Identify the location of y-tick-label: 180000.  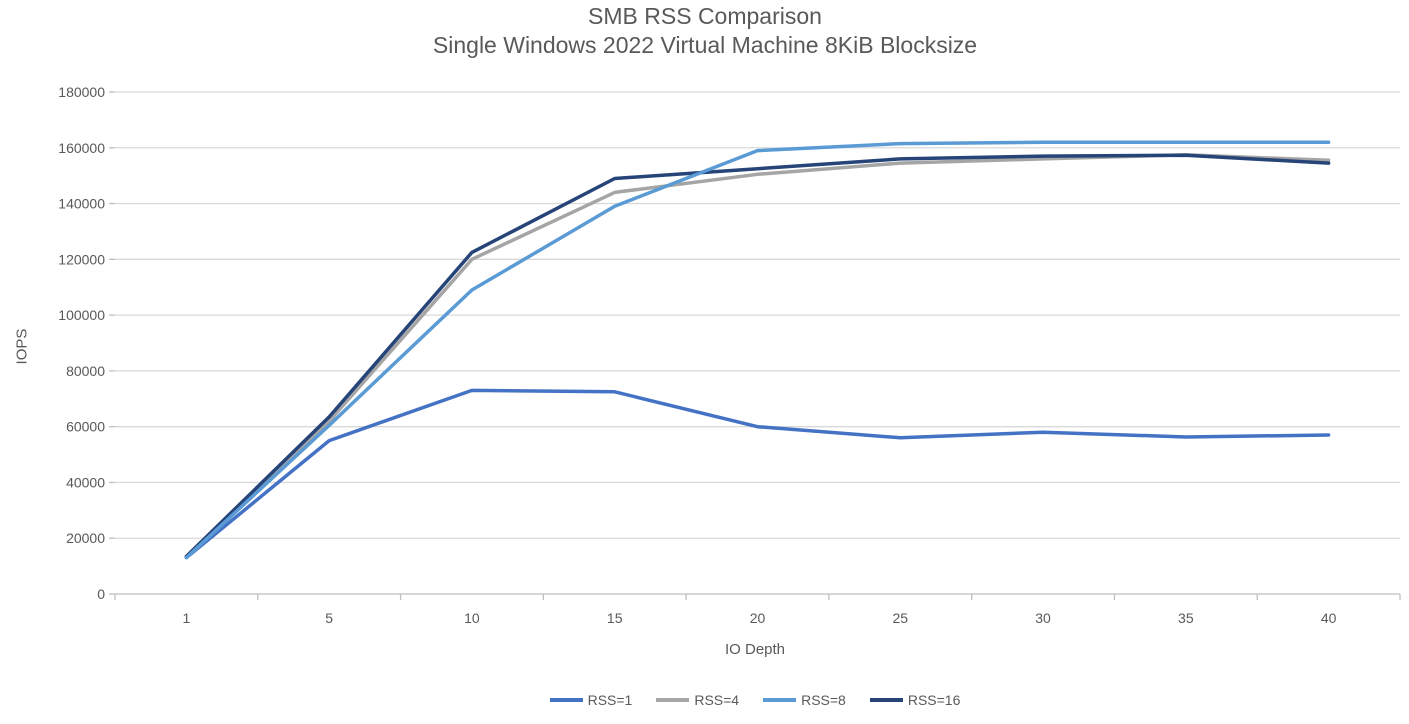
(81, 92).